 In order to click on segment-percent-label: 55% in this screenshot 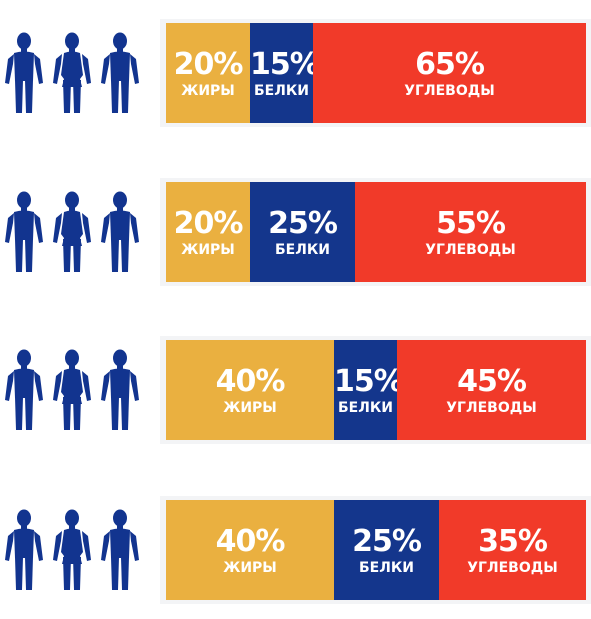, I will do `click(471, 223)`.